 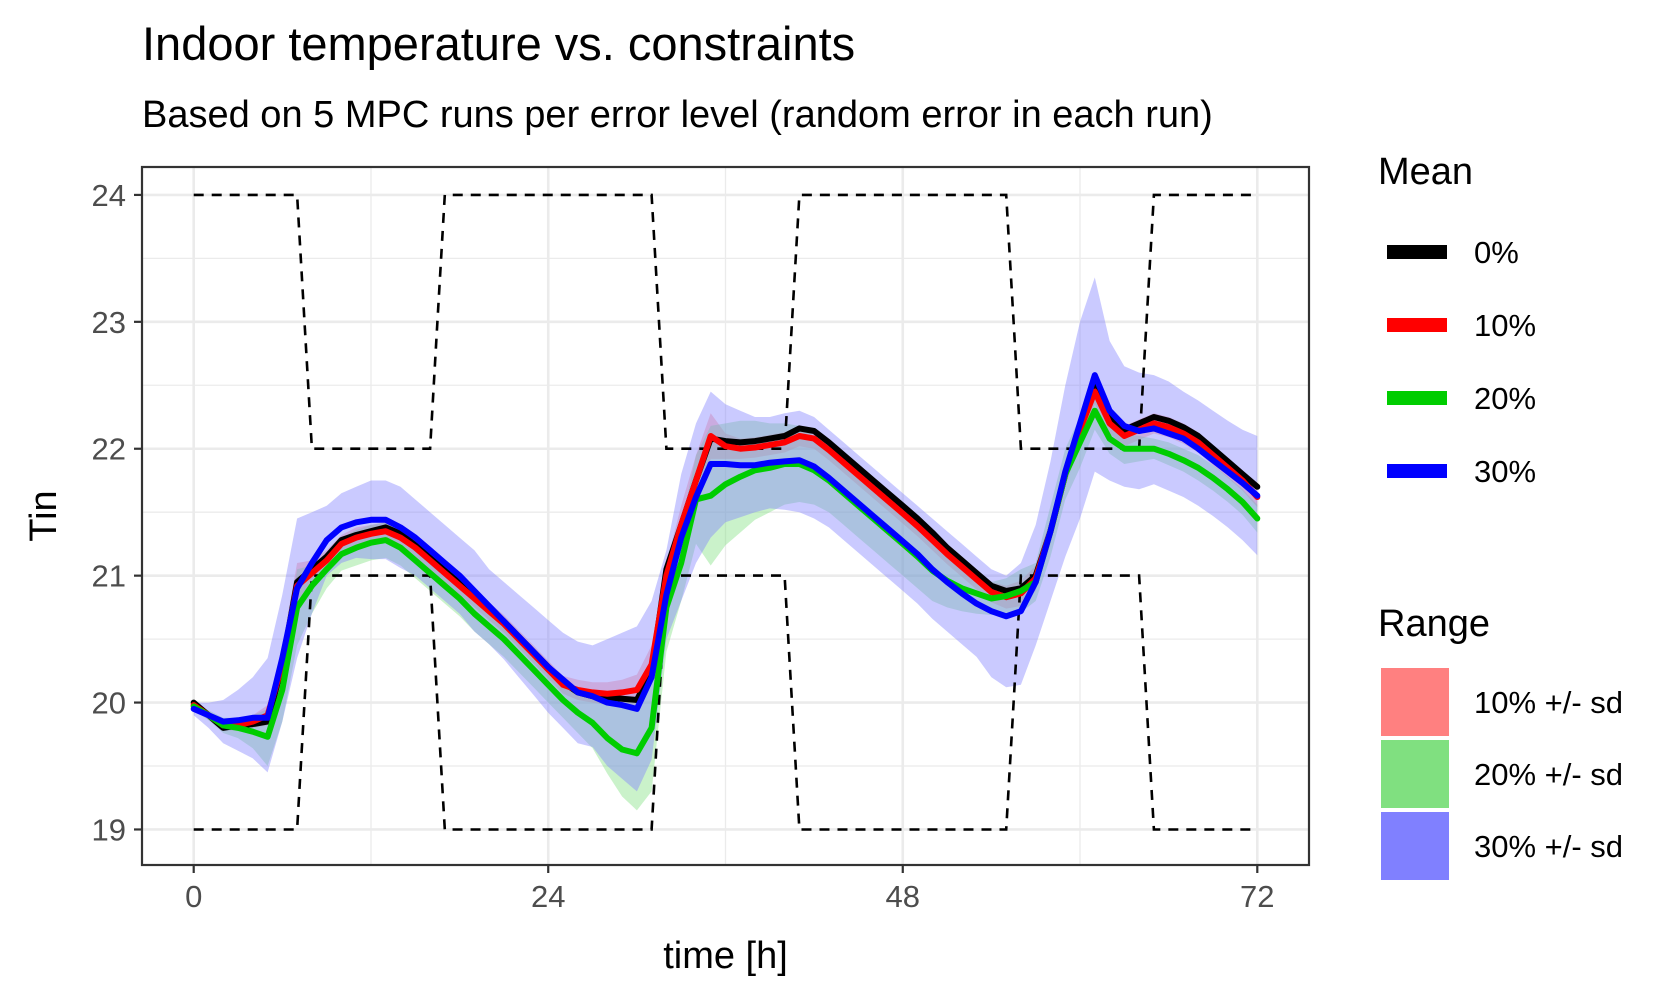 What do you see at coordinates (1496, 252) in the screenshot?
I see `legend-label-mean: 0%` at bounding box center [1496, 252].